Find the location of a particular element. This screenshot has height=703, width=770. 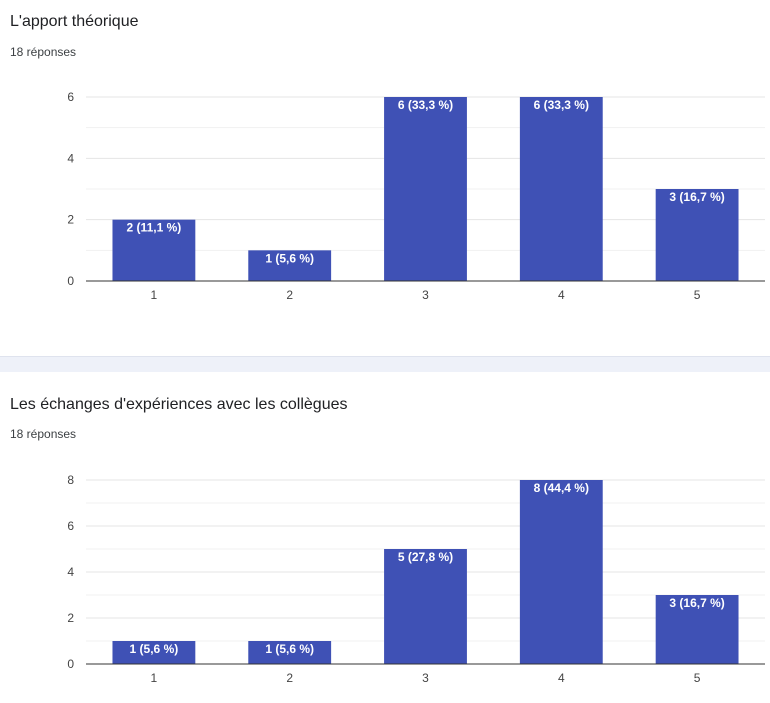

chart-title: L'apport théorique is located at coordinates (74, 21).